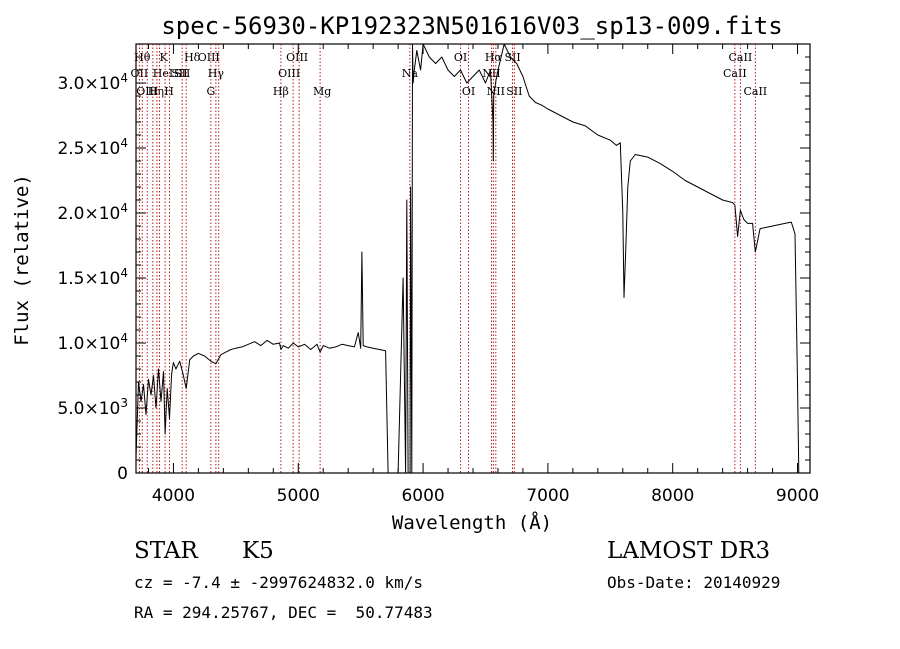 The height and width of the screenshot is (649, 900). I want to click on y-tick-mantissa: 0, so click(122, 474).